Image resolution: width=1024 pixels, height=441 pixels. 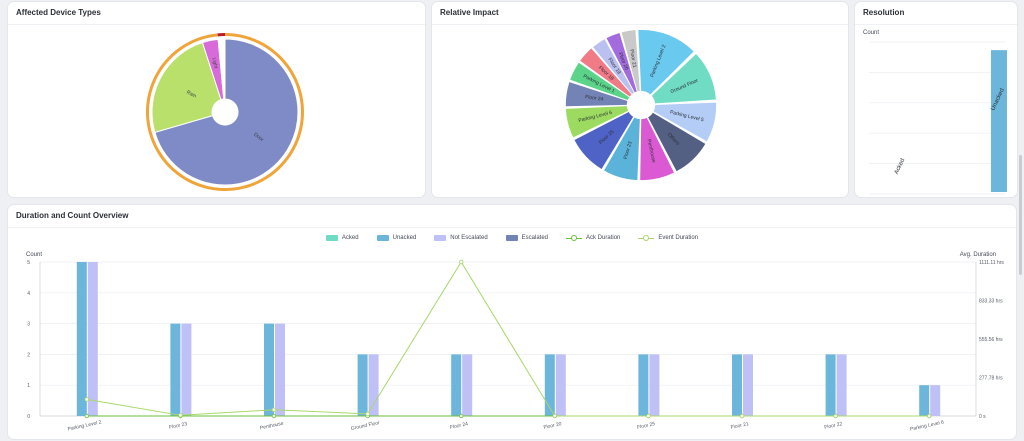 What do you see at coordinates (458, 426) in the screenshot?
I see `x-tick-label: Floor 24` at bounding box center [458, 426].